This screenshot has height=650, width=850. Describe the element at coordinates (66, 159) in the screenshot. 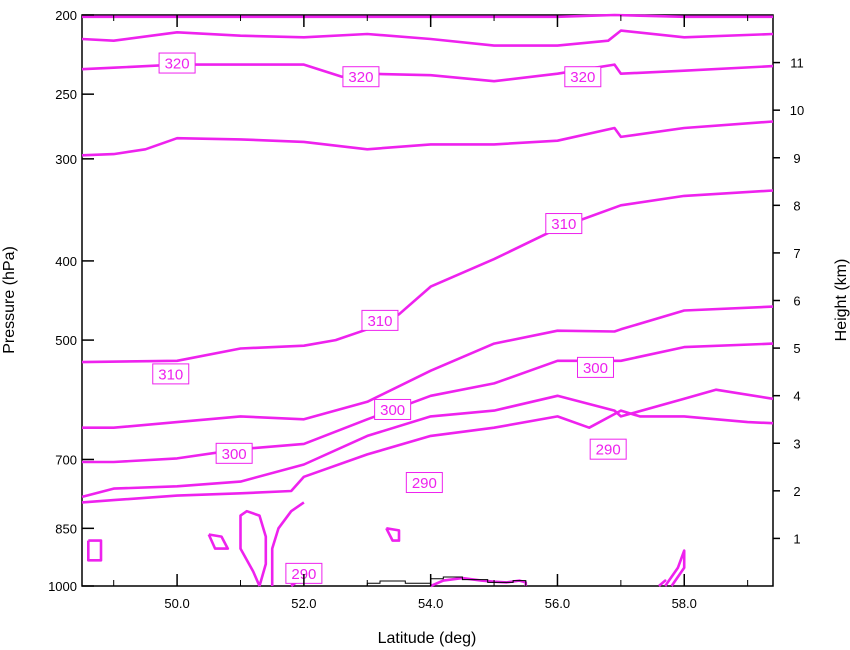

I see `y-tick-label: 300` at that location.